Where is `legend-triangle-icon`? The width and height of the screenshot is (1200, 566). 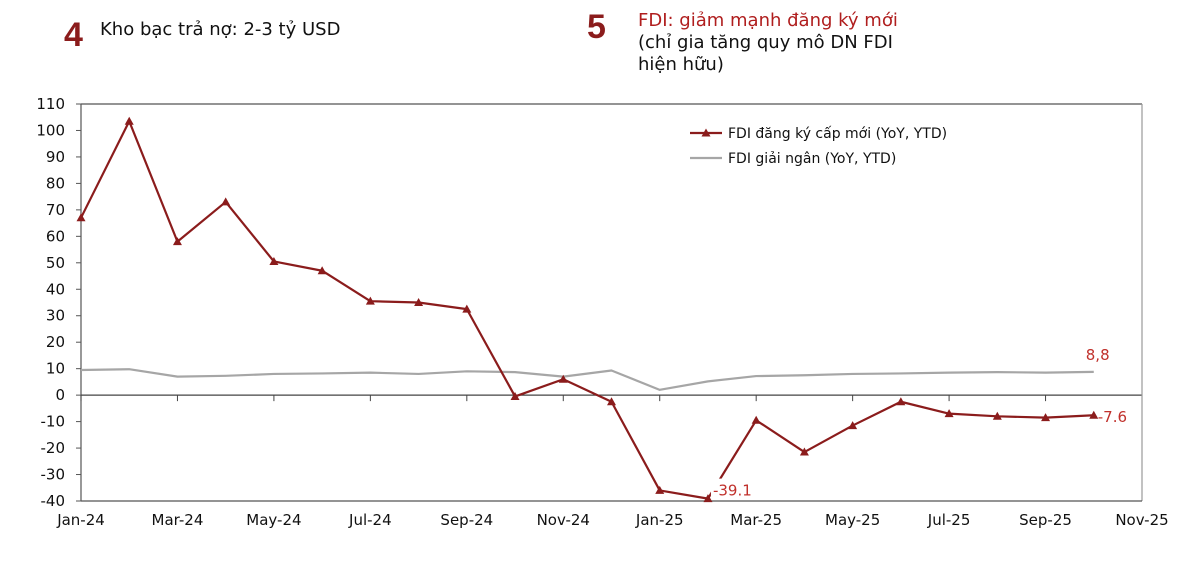 legend-triangle-icon is located at coordinates (706, 132).